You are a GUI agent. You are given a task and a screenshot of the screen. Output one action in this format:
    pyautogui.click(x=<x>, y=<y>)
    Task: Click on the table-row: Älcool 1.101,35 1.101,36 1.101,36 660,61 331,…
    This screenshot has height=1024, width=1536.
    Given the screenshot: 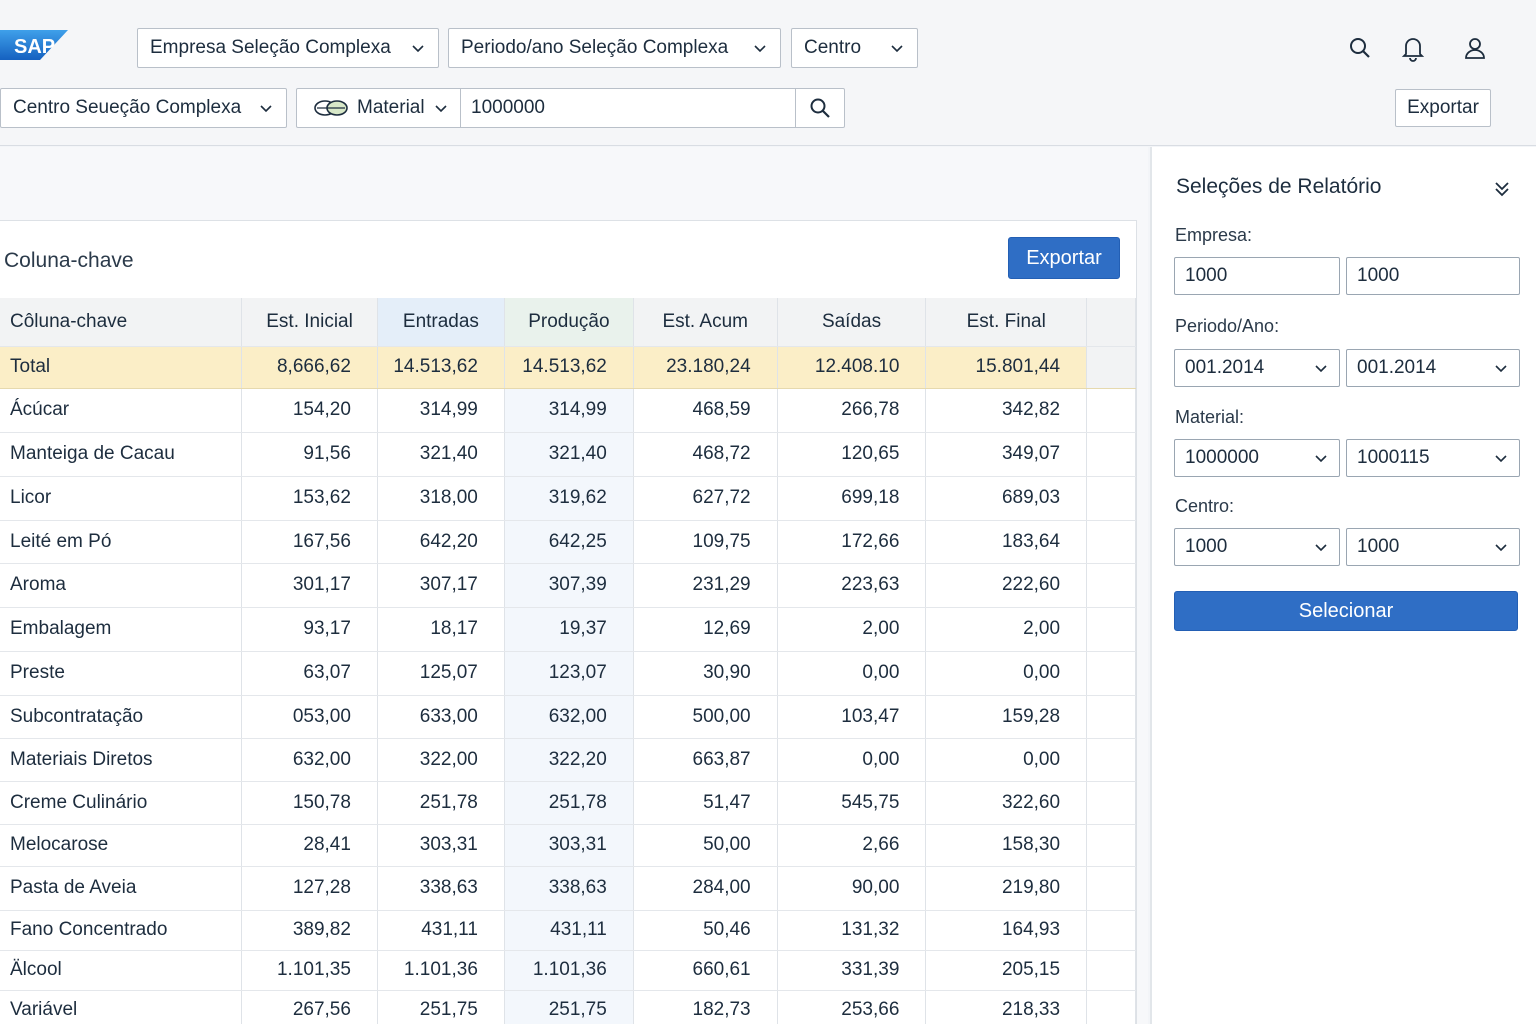 What is the action you would take?
    pyautogui.click(x=568, y=970)
    